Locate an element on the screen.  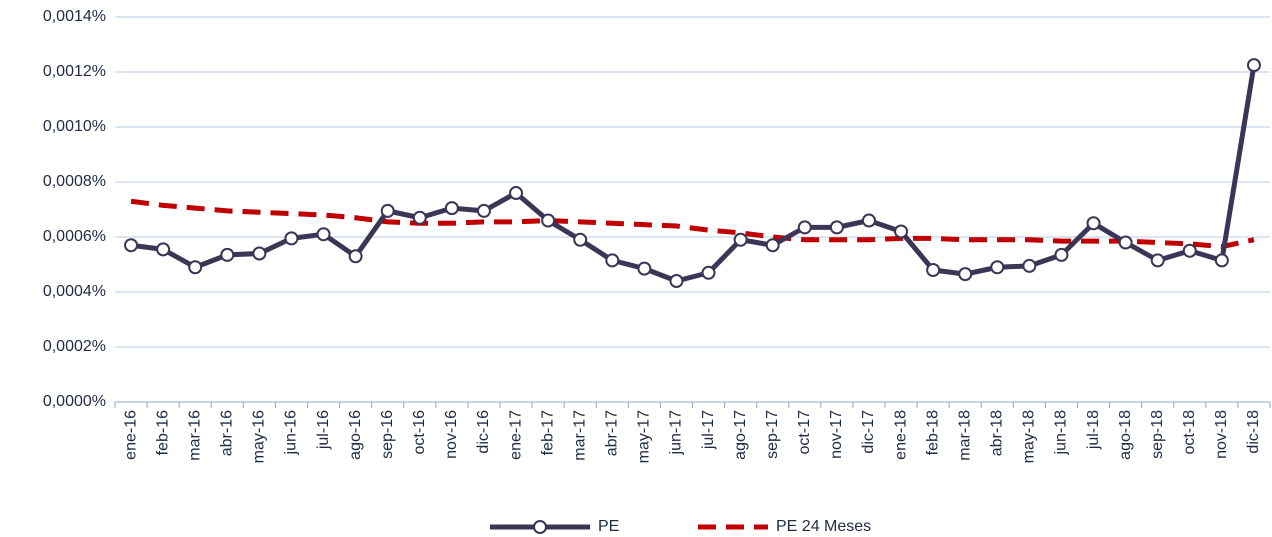
y-tick-label: 0,0014% is located at coordinates (74, 16).